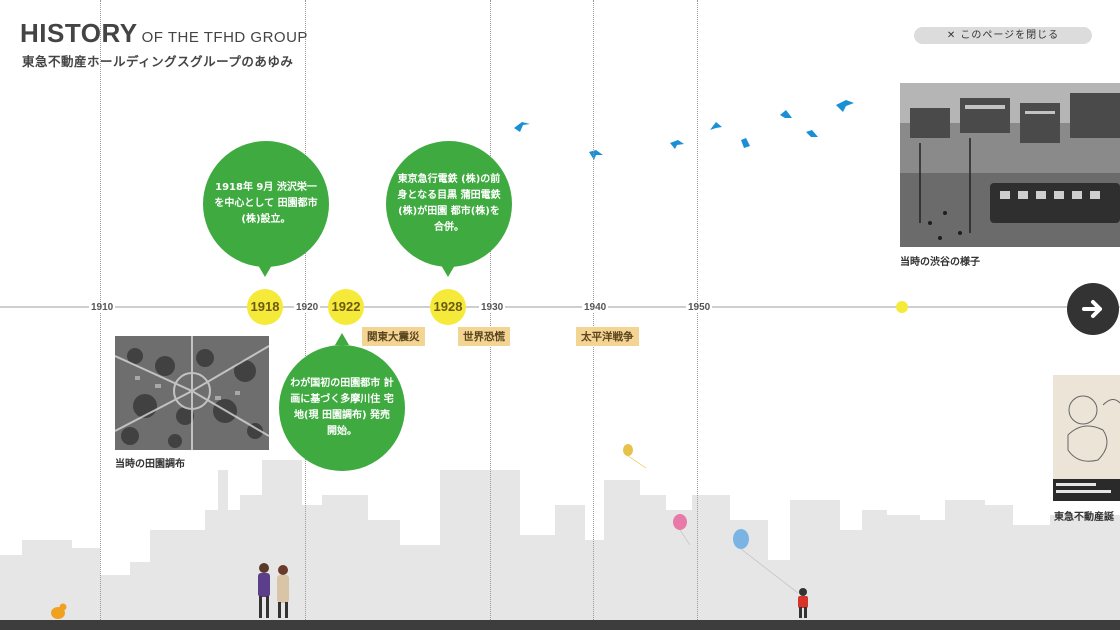 The image size is (1120, 630). What do you see at coordinates (158, 61) in the screenshot?
I see `page-subtitle-jp: 東急不動産ホールディングスグループのあゆみ` at bounding box center [158, 61].